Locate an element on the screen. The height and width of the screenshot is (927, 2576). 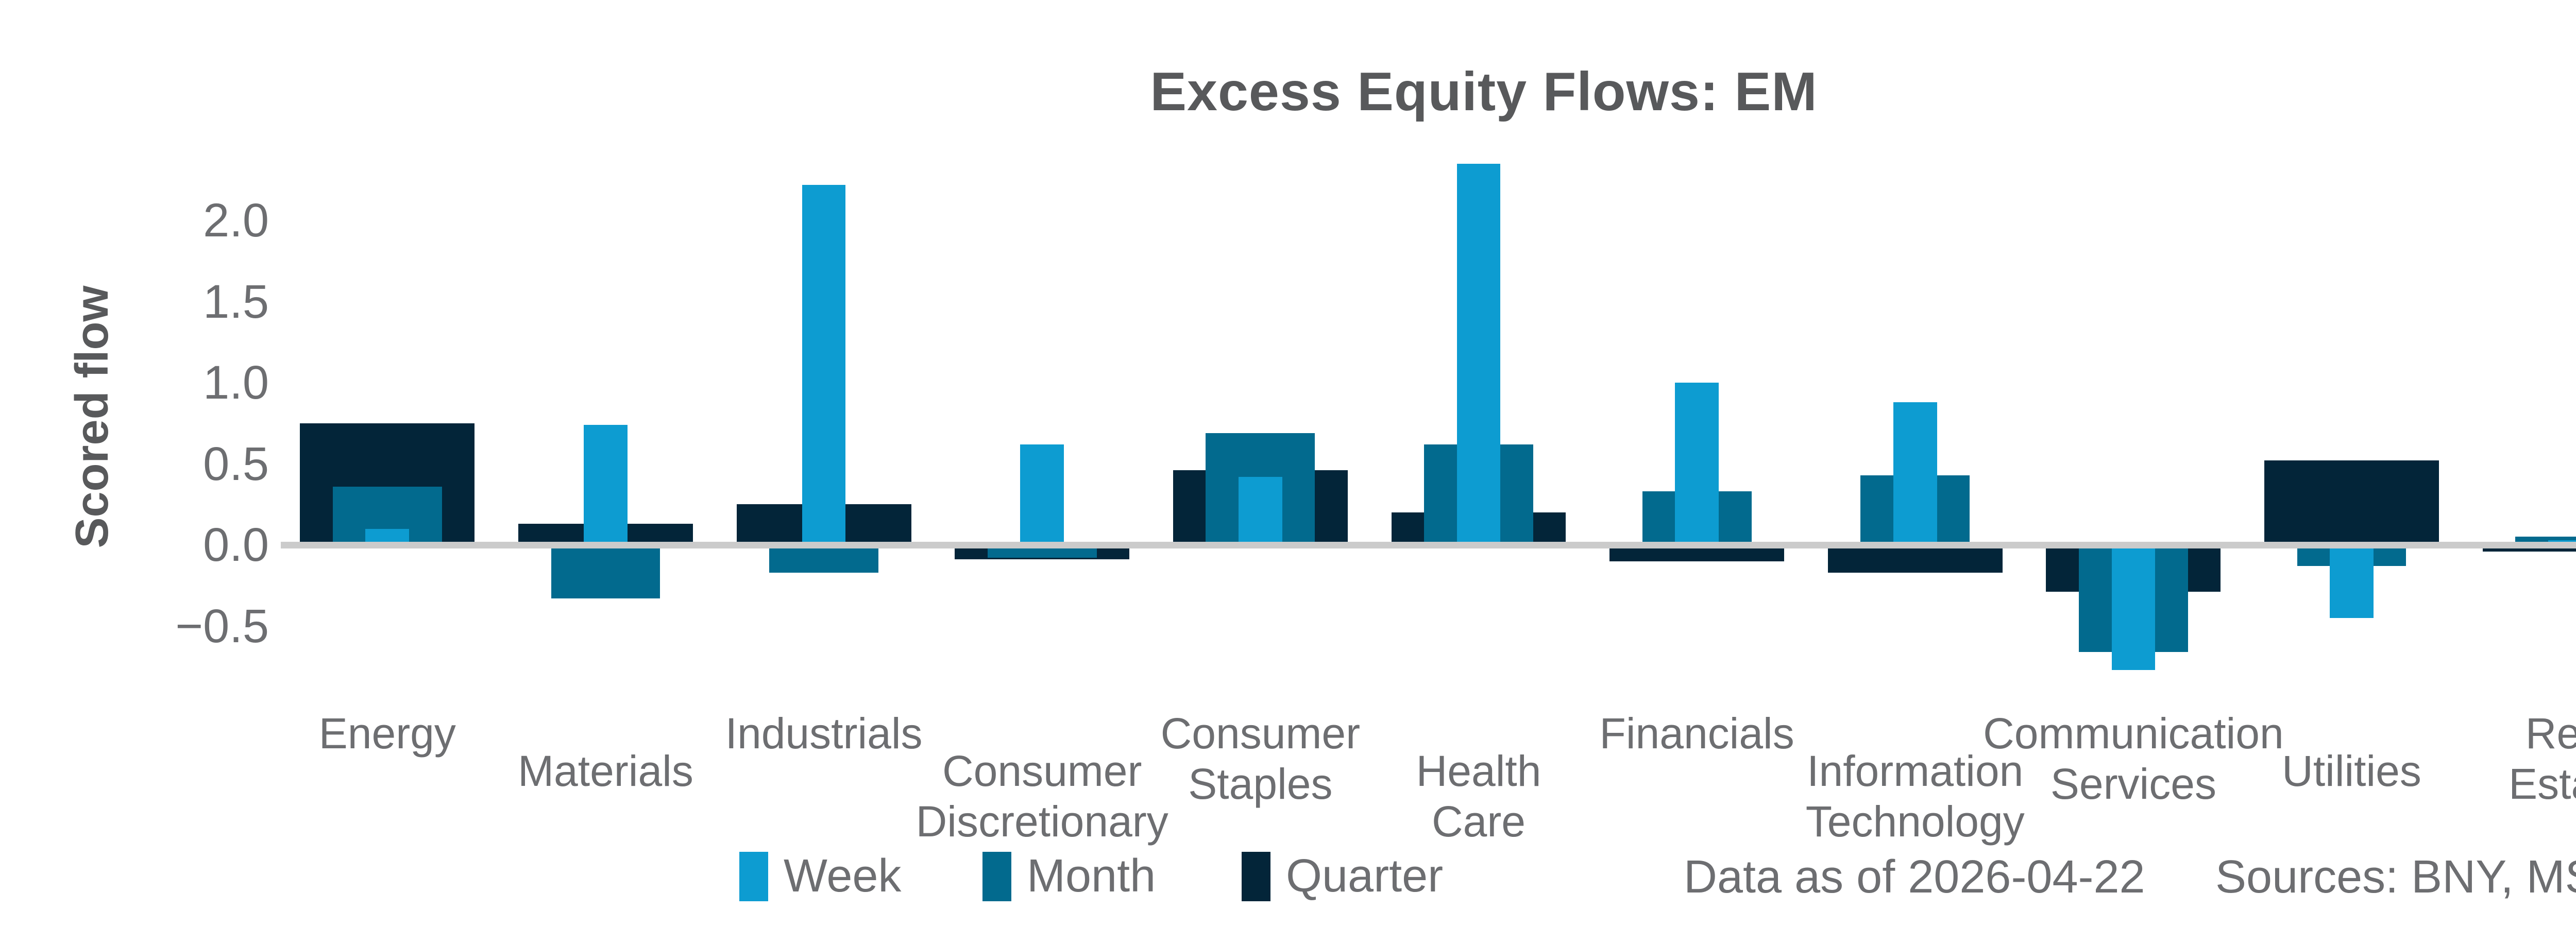
data-as-of-note: Data as of 2026-04-22 is located at coordinates (1915, 877).